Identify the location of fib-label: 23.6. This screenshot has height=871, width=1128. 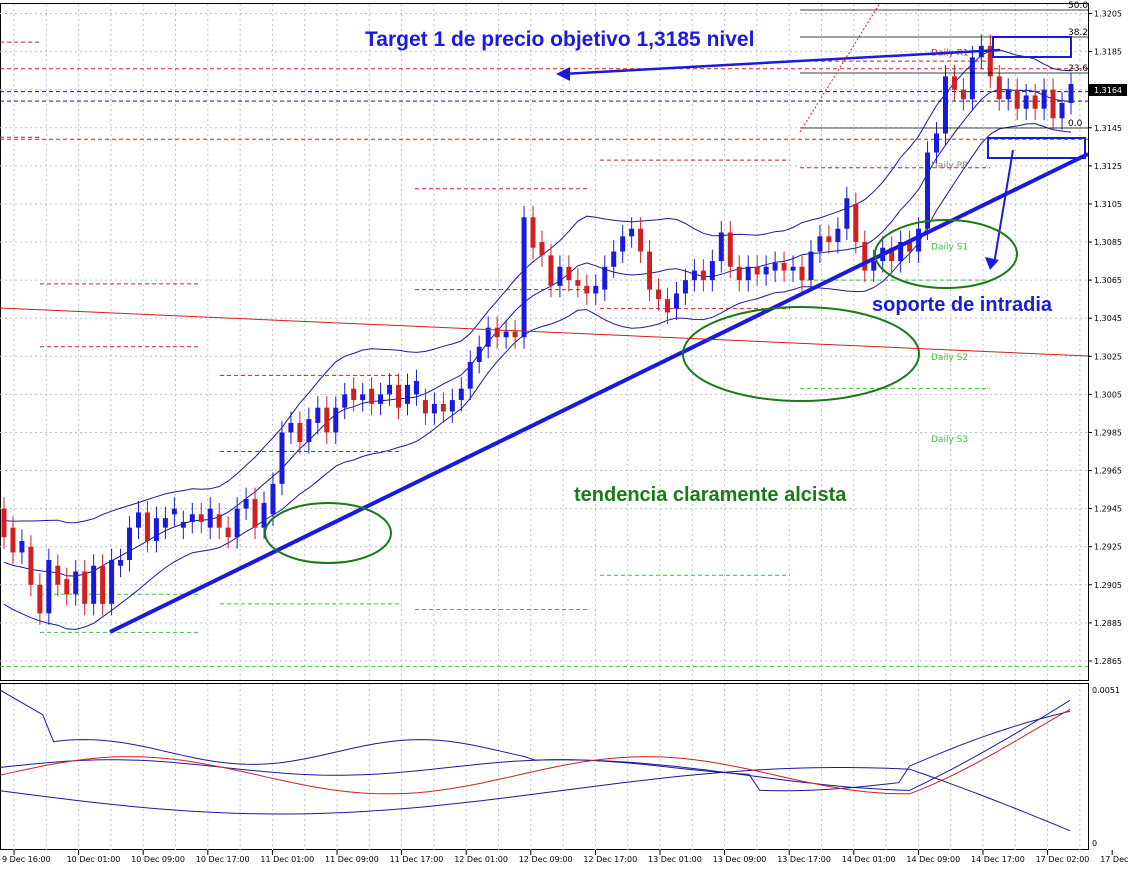
(1078, 69).